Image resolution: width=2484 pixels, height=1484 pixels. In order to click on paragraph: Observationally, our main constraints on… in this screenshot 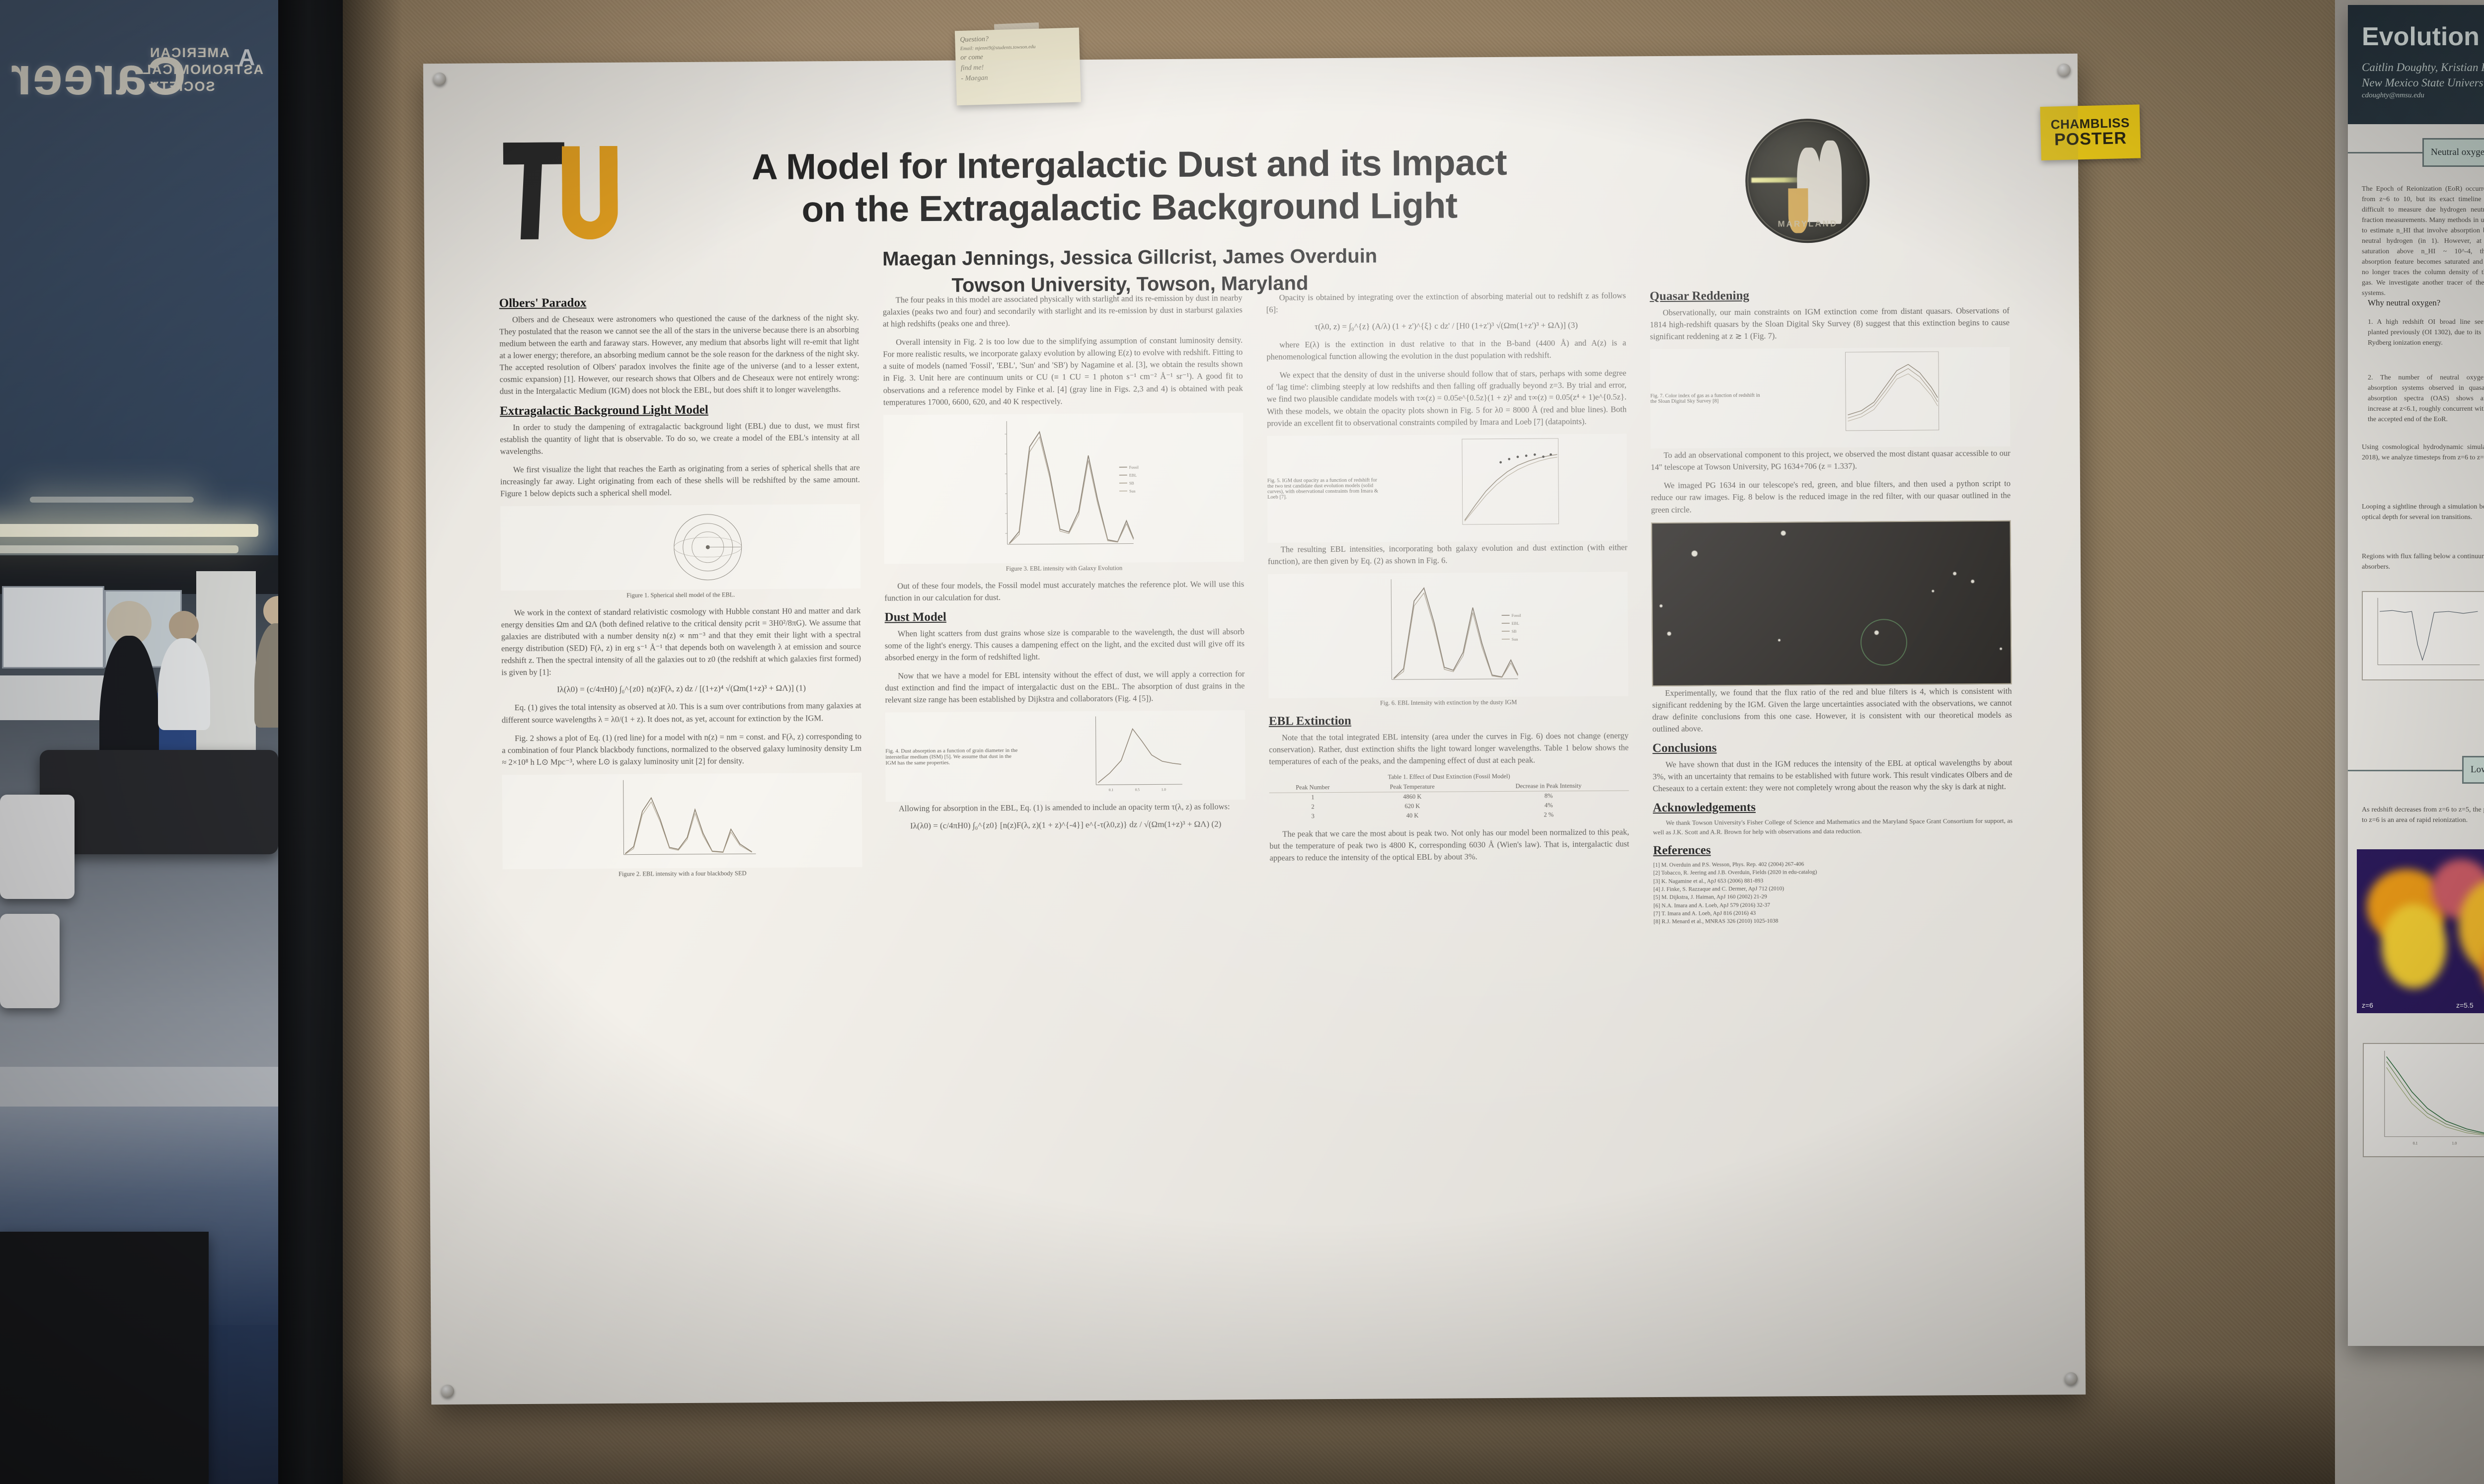, I will do `click(1830, 323)`.